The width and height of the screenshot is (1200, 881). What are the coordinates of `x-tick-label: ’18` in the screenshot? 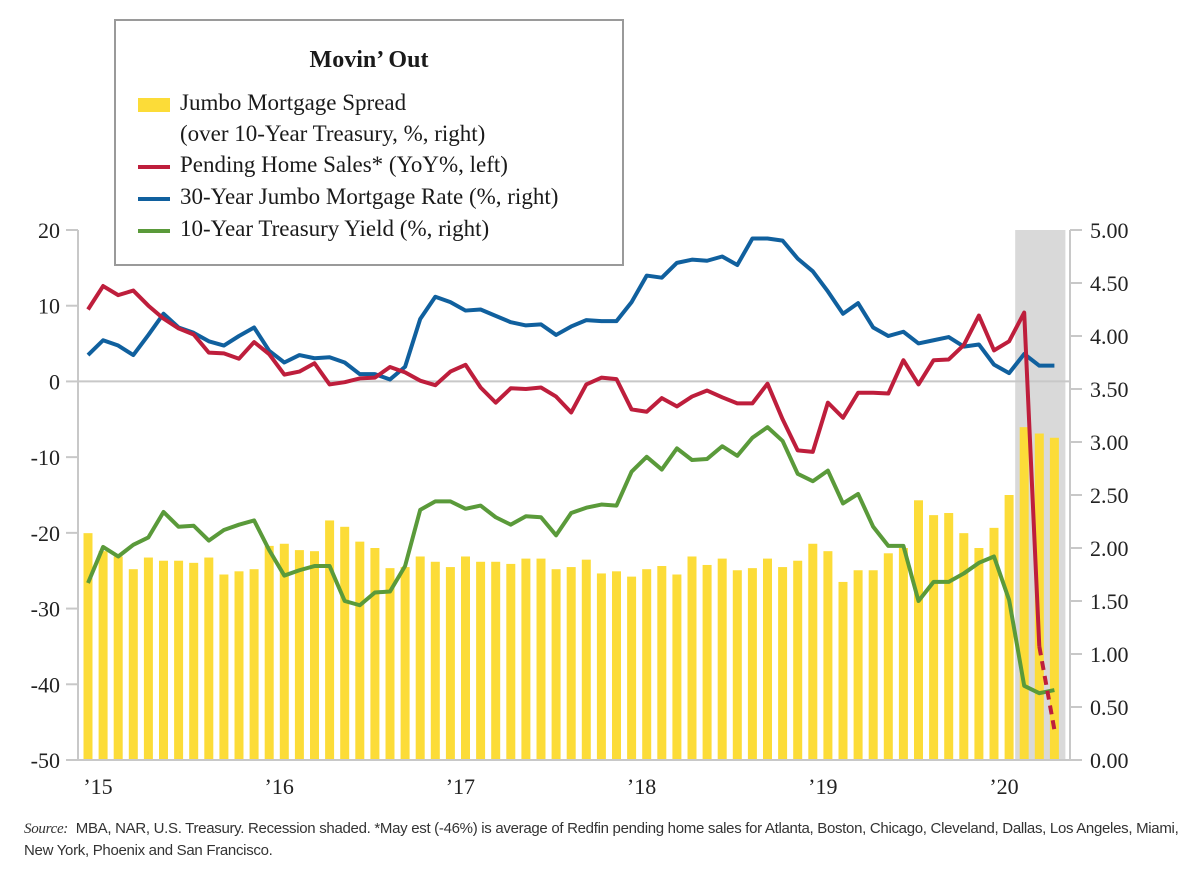 It's located at (641, 786).